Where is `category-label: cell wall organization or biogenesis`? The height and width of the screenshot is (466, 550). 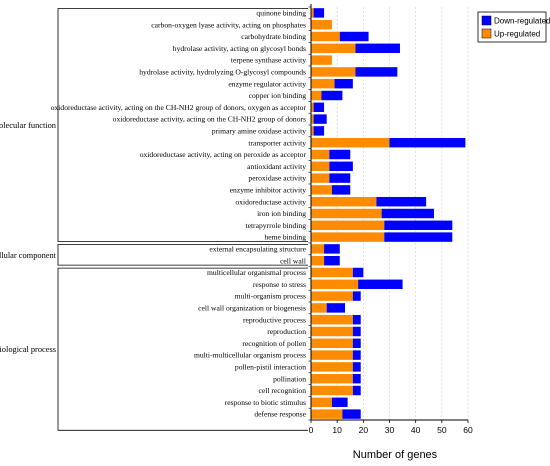 category-label: cell wall organization or biogenesis is located at coordinates (252, 308).